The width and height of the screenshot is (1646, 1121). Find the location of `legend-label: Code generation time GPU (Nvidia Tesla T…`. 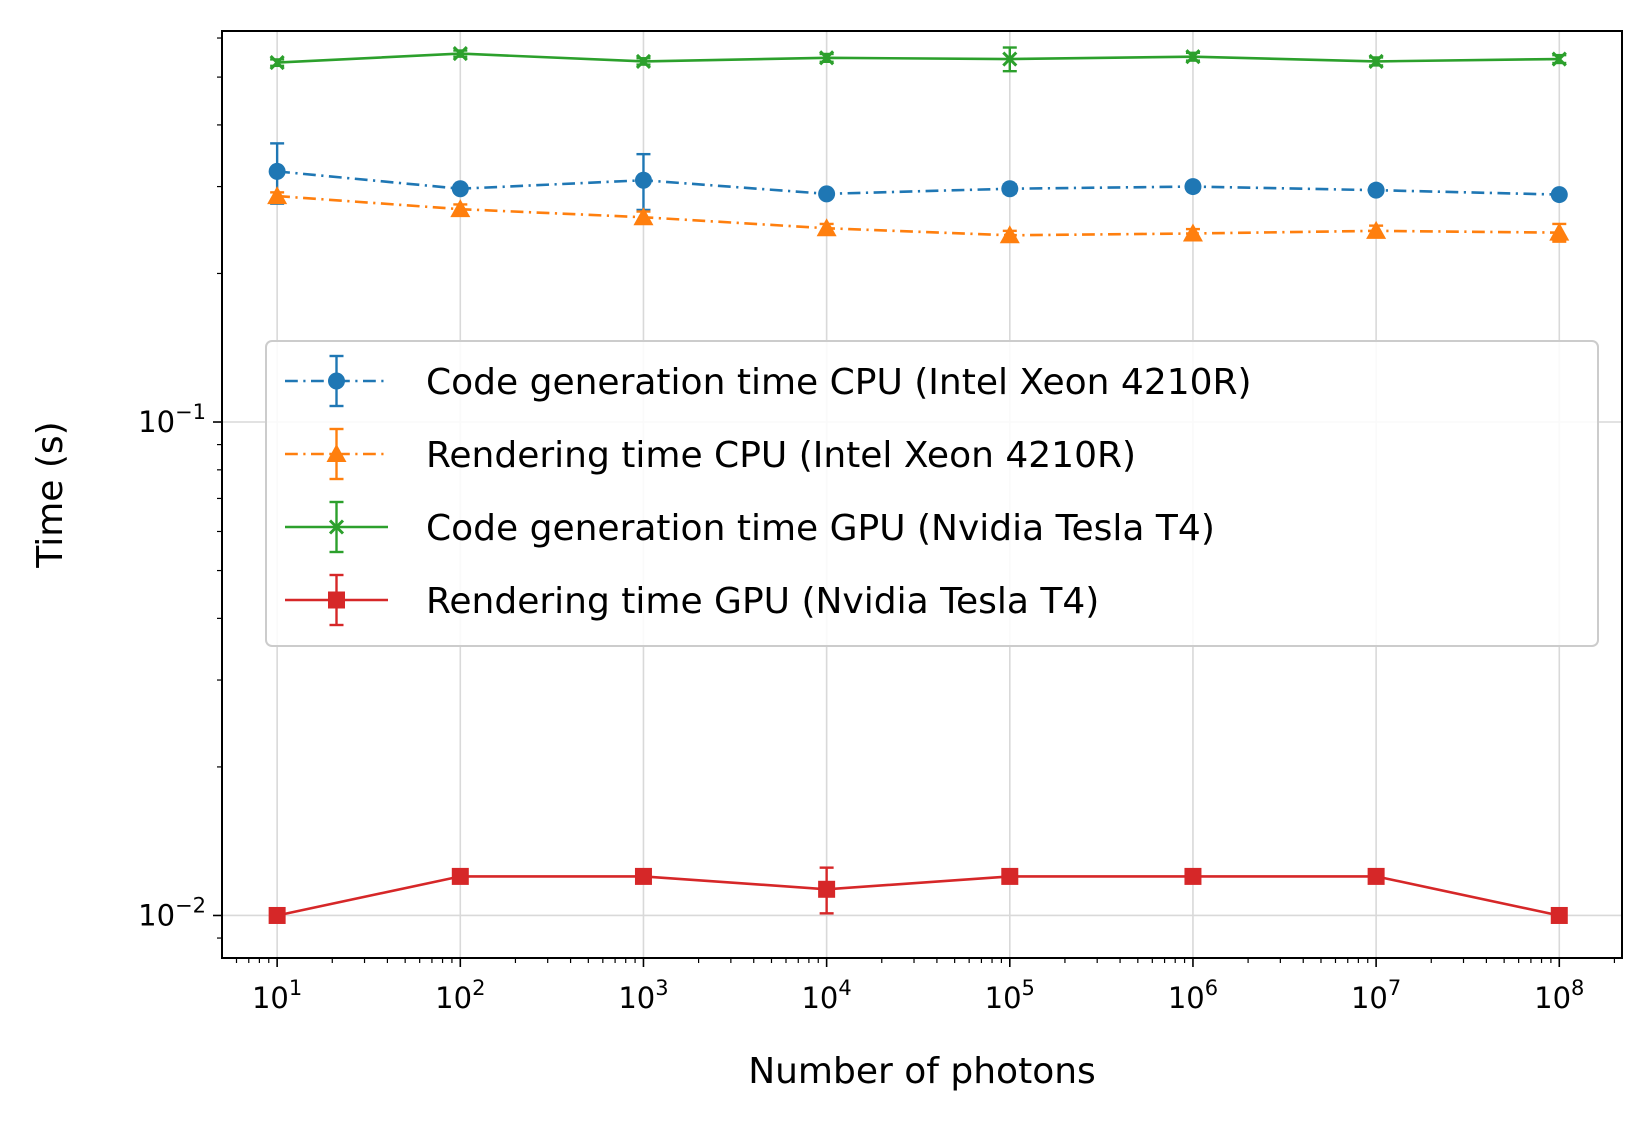

legend-label: Code generation time GPU (Nvidia Tesla T… is located at coordinates (820, 528).